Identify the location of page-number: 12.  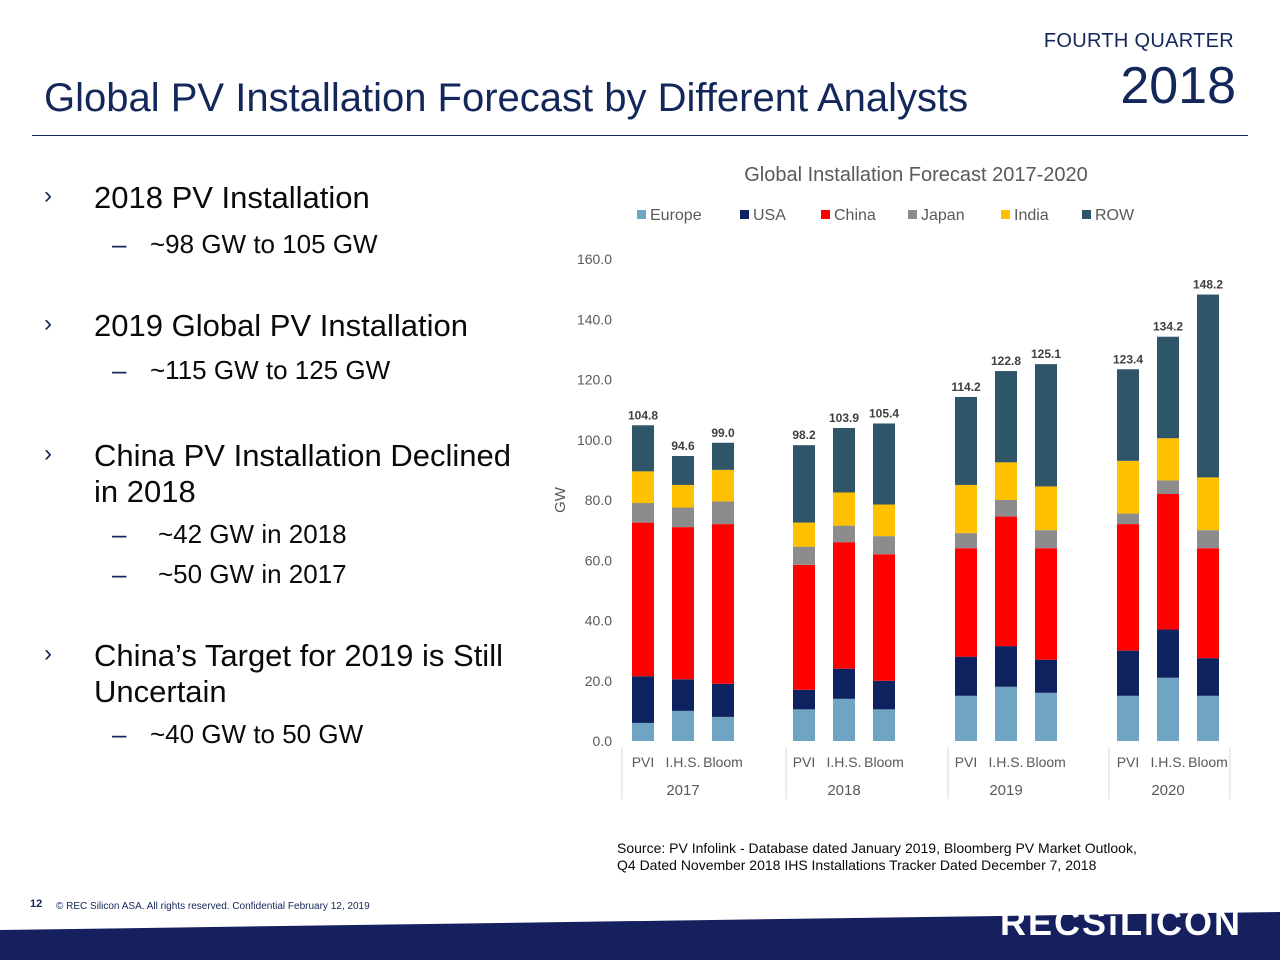
(36, 904).